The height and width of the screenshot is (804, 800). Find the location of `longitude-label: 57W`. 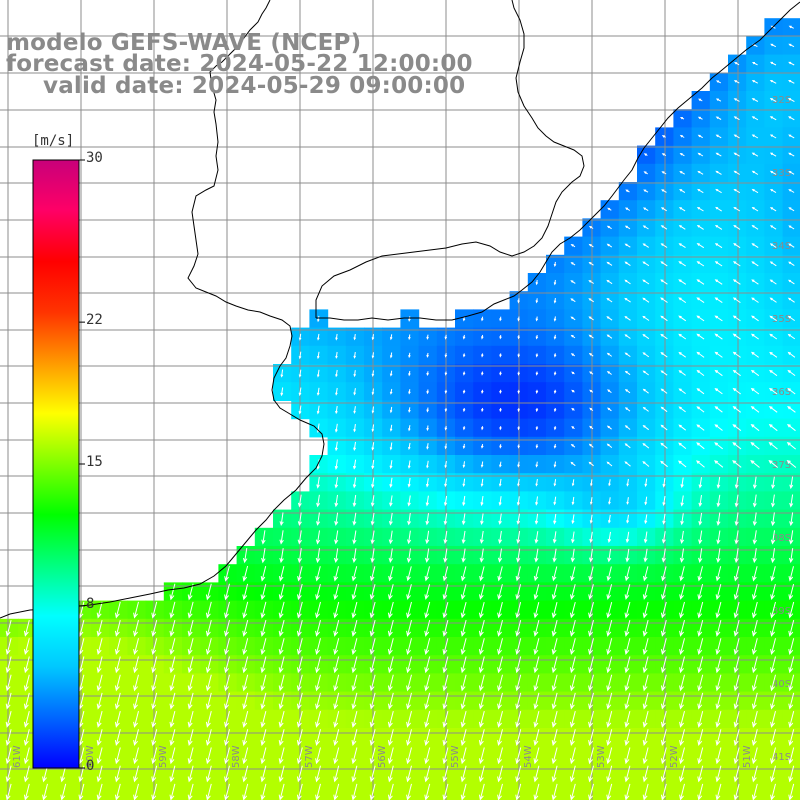

longitude-label: 57W is located at coordinates (309, 756).